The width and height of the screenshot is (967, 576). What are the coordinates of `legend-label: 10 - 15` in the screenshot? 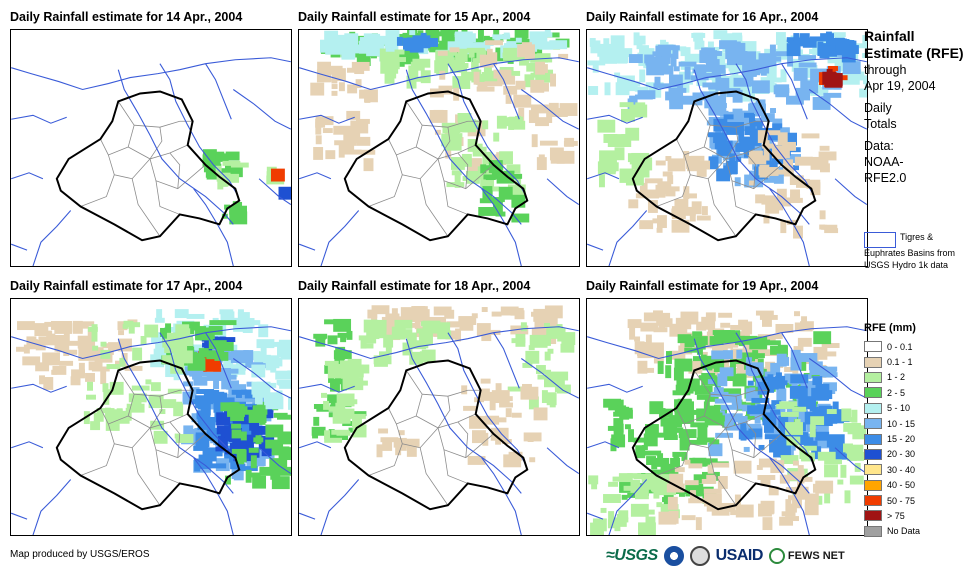 It's located at (901, 423).